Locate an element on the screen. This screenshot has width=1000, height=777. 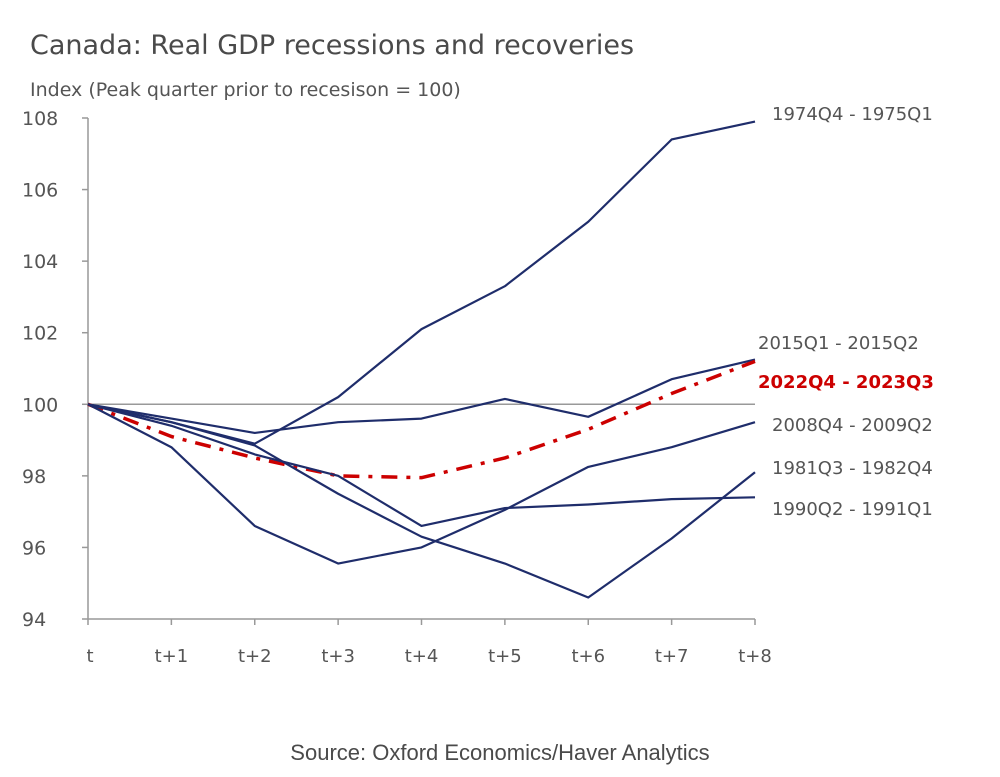
y-tick-label: 104 is located at coordinates (40, 262).